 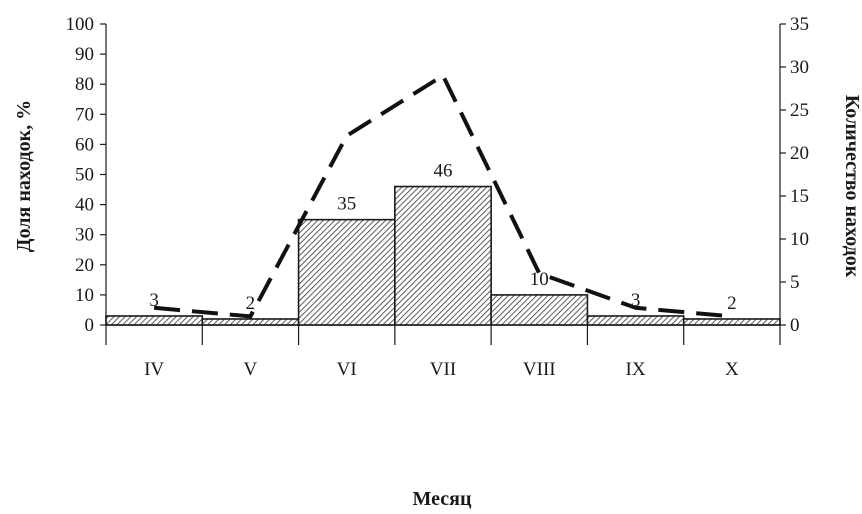 What do you see at coordinates (635, 320) in the screenshot?
I see `bar-IX` at bounding box center [635, 320].